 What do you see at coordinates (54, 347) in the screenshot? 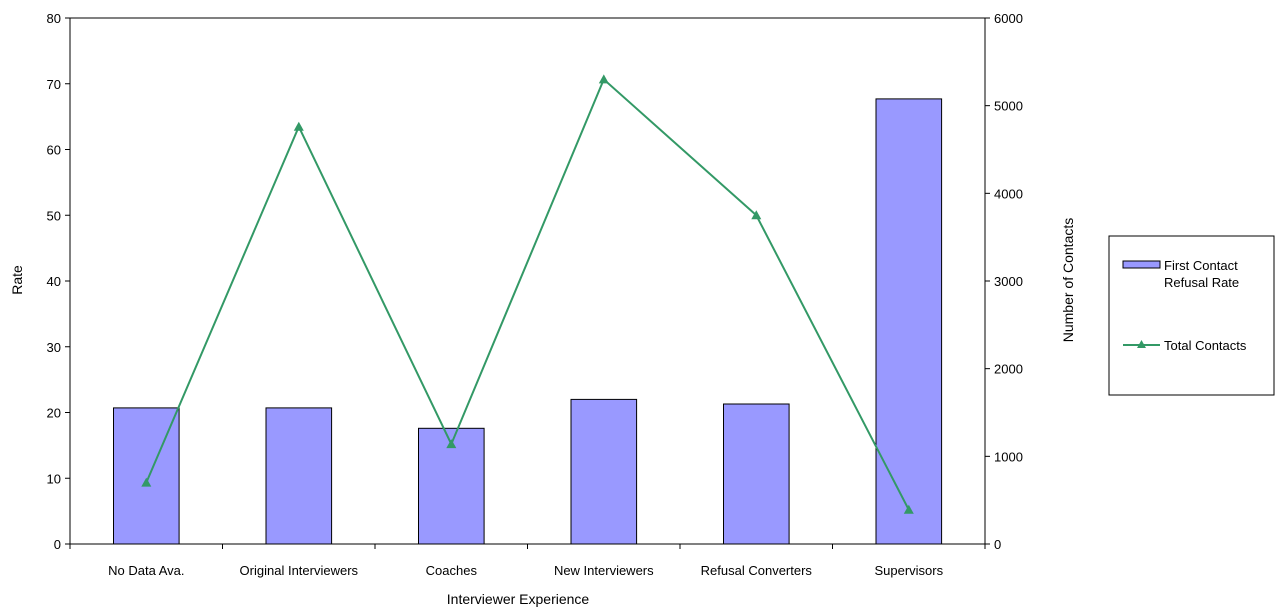
I see `y-tick-label: 30` at bounding box center [54, 347].